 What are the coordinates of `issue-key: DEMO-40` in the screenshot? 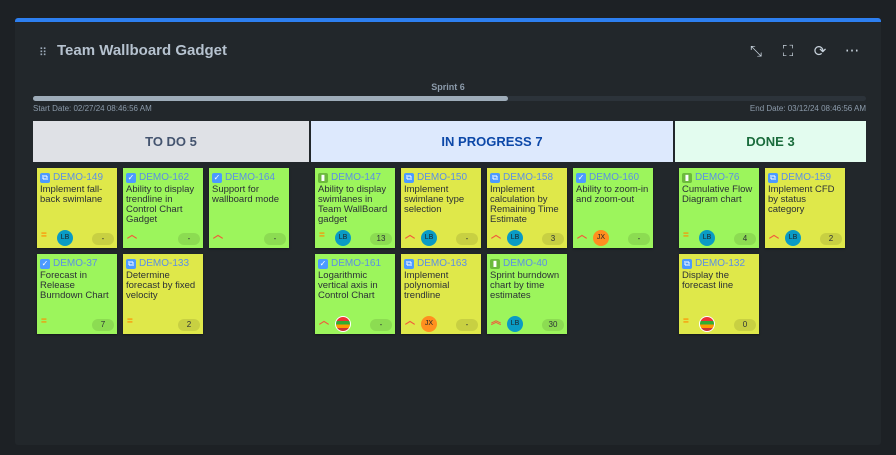 It's located at (525, 263).